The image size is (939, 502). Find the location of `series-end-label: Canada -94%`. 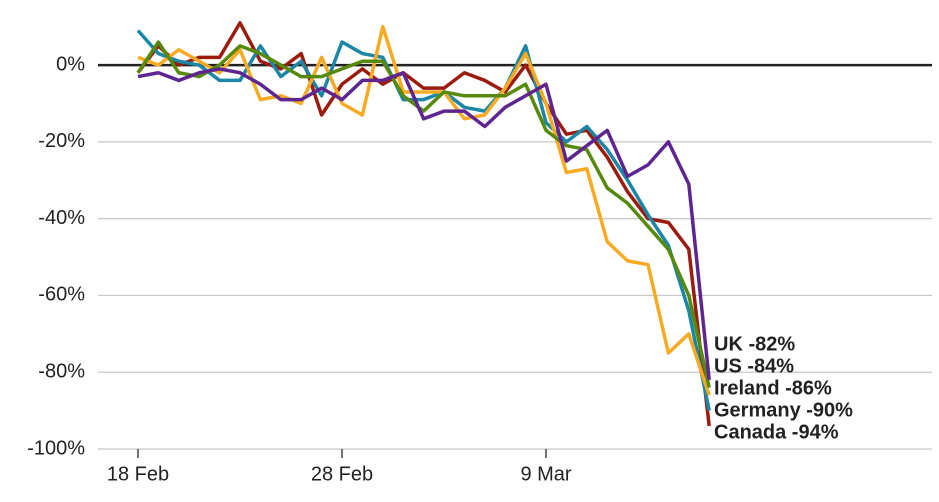

series-end-label: Canada -94% is located at coordinates (776, 432).